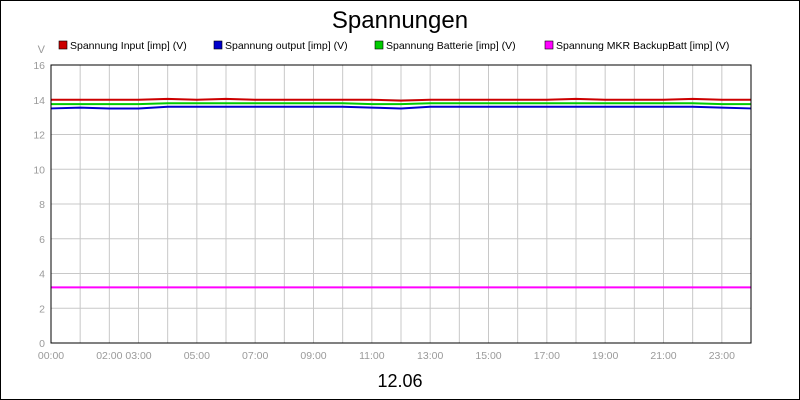 This screenshot has height=400, width=800. Describe the element at coordinates (138, 356) in the screenshot. I see `x-tick-label: 03:00` at that location.